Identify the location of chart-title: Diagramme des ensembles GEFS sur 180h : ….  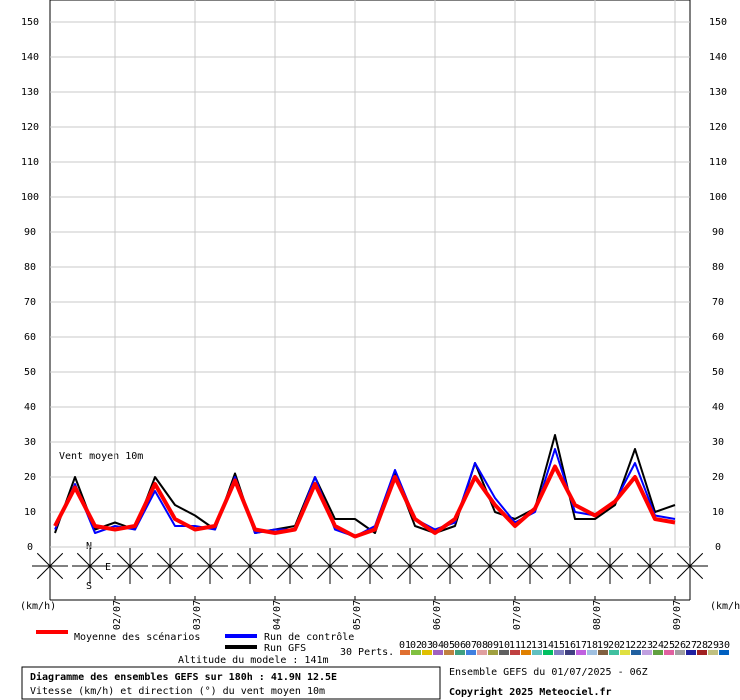
(183, 677).